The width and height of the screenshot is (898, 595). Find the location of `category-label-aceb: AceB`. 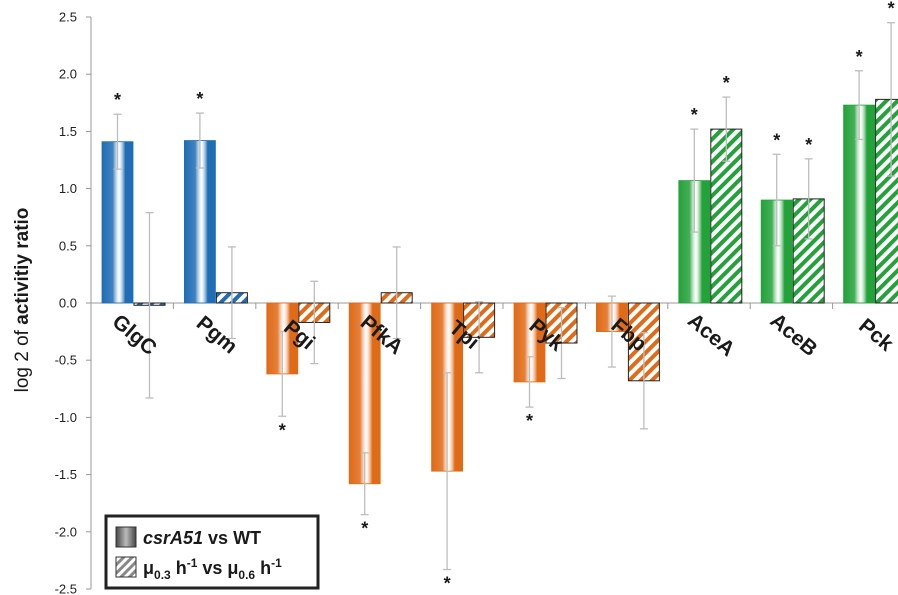

category-label-aceb: AceB is located at coordinates (794, 335).